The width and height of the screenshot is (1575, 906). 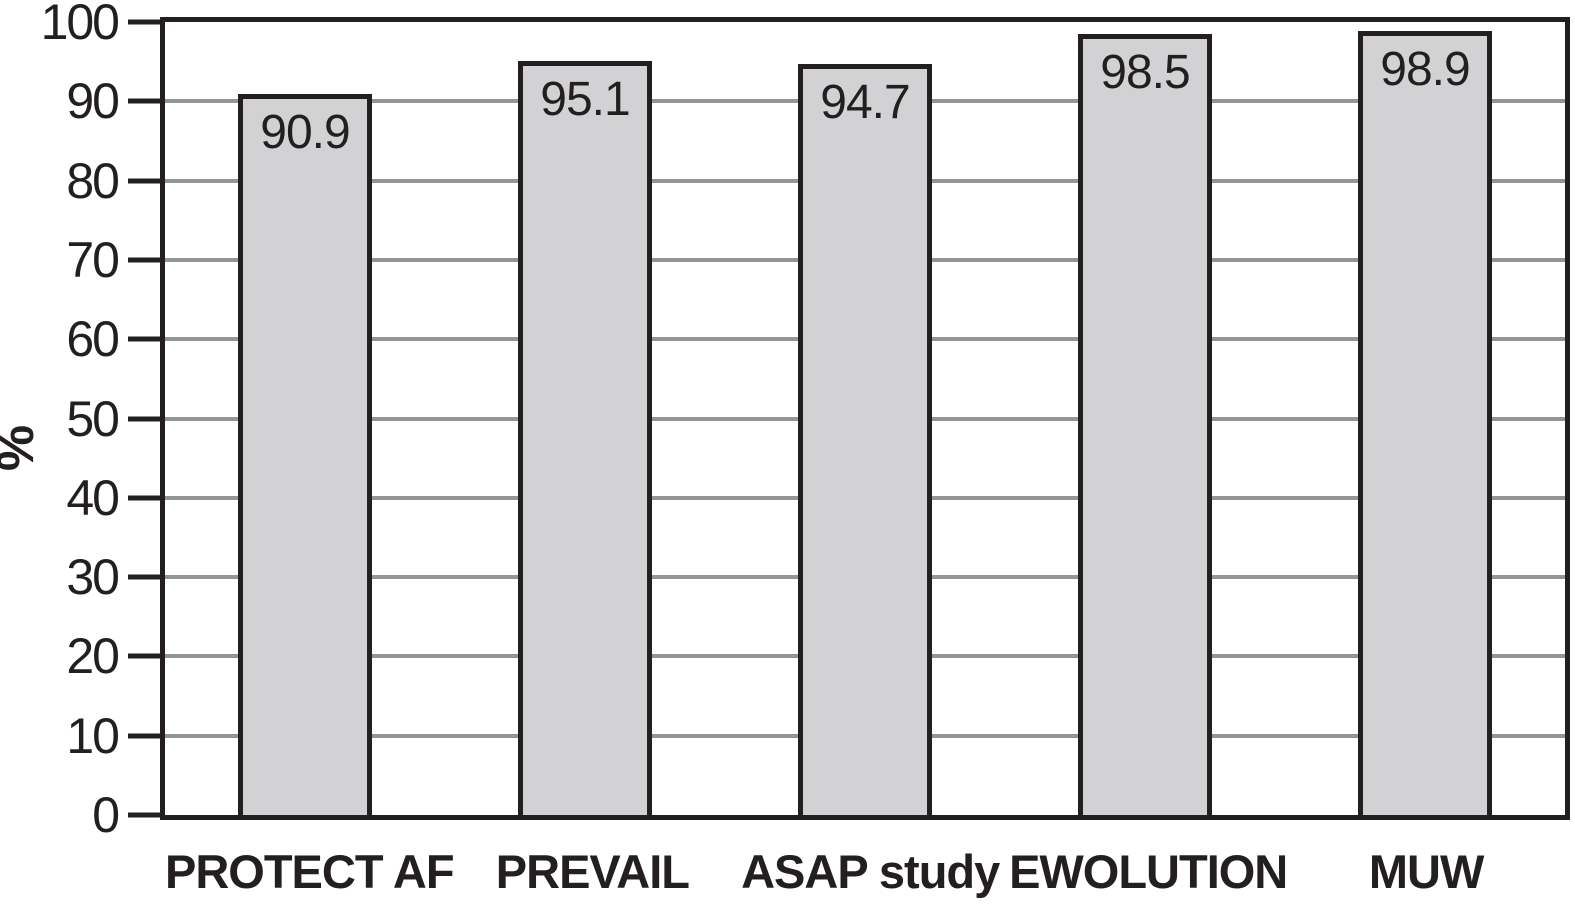 I want to click on y-tick-label: 20, so click(x=93, y=656).